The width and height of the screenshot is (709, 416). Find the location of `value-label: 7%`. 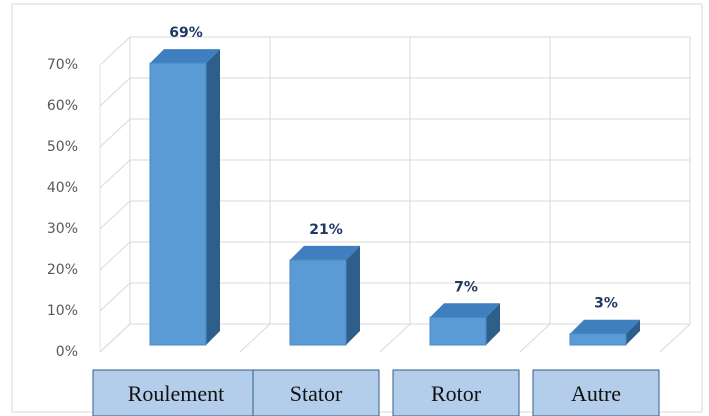

value-label: 7% is located at coordinates (466, 287).